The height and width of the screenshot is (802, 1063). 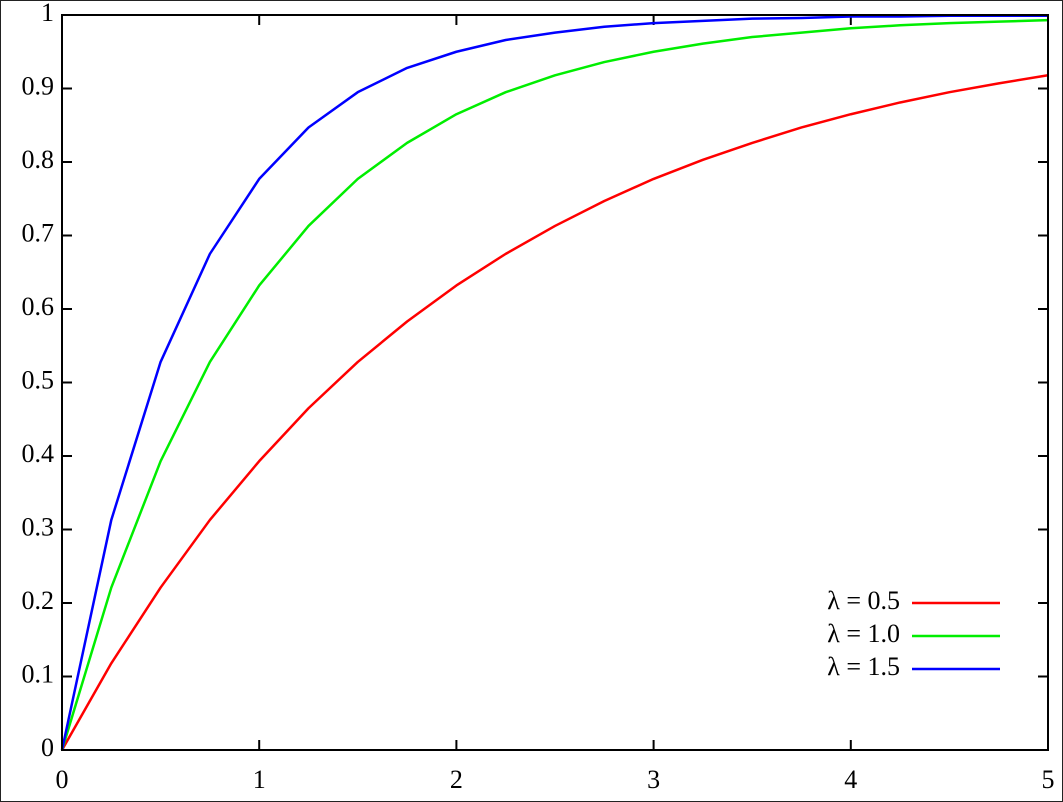 What do you see at coordinates (38, 232) in the screenshot?
I see `y-tick-label: 0.7` at bounding box center [38, 232].